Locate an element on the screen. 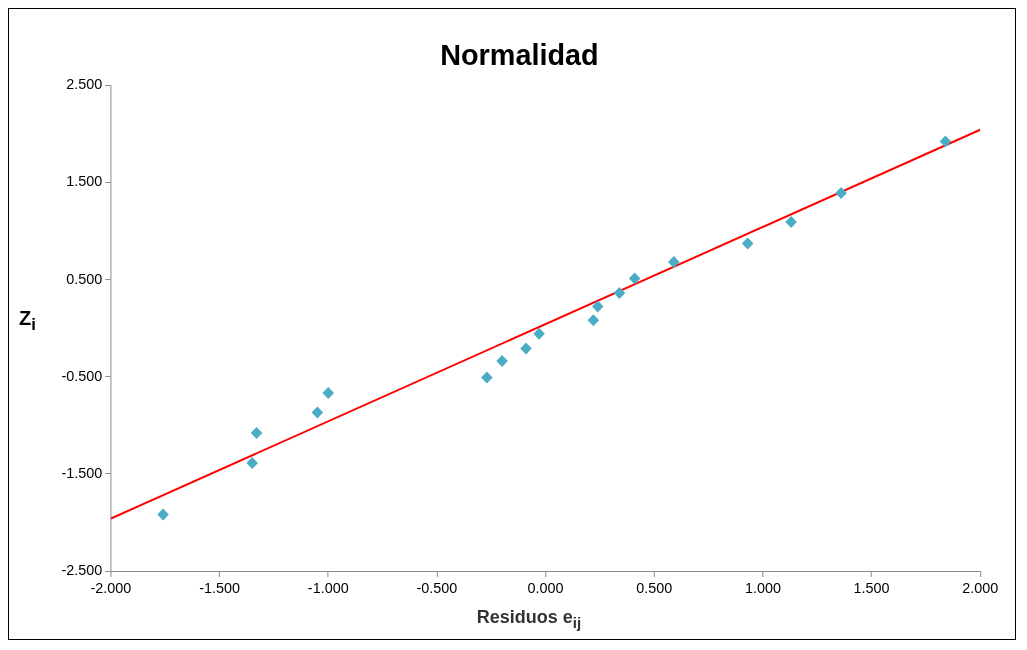  x-tick-label: 1.500 is located at coordinates (871, 588).